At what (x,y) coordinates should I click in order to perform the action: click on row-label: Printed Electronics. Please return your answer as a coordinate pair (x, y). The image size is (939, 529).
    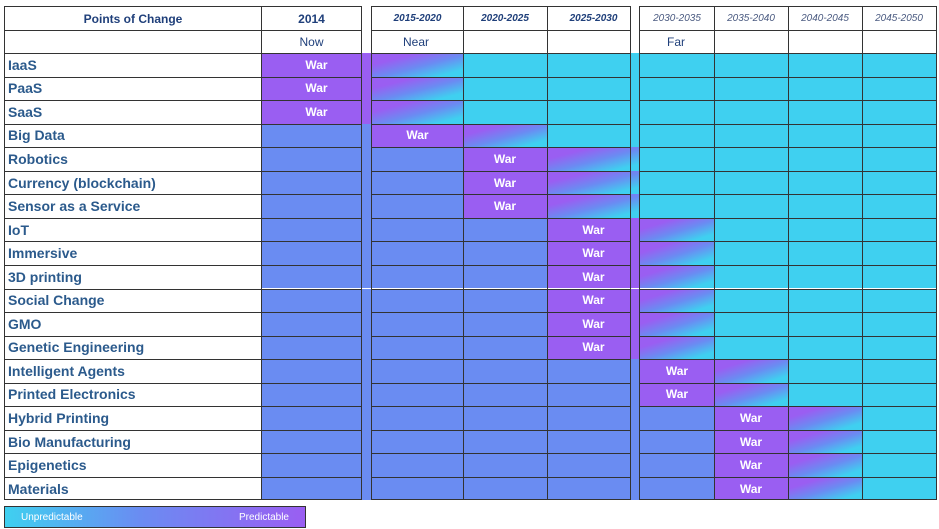
    Looking at the image, I should click on (72, 394).